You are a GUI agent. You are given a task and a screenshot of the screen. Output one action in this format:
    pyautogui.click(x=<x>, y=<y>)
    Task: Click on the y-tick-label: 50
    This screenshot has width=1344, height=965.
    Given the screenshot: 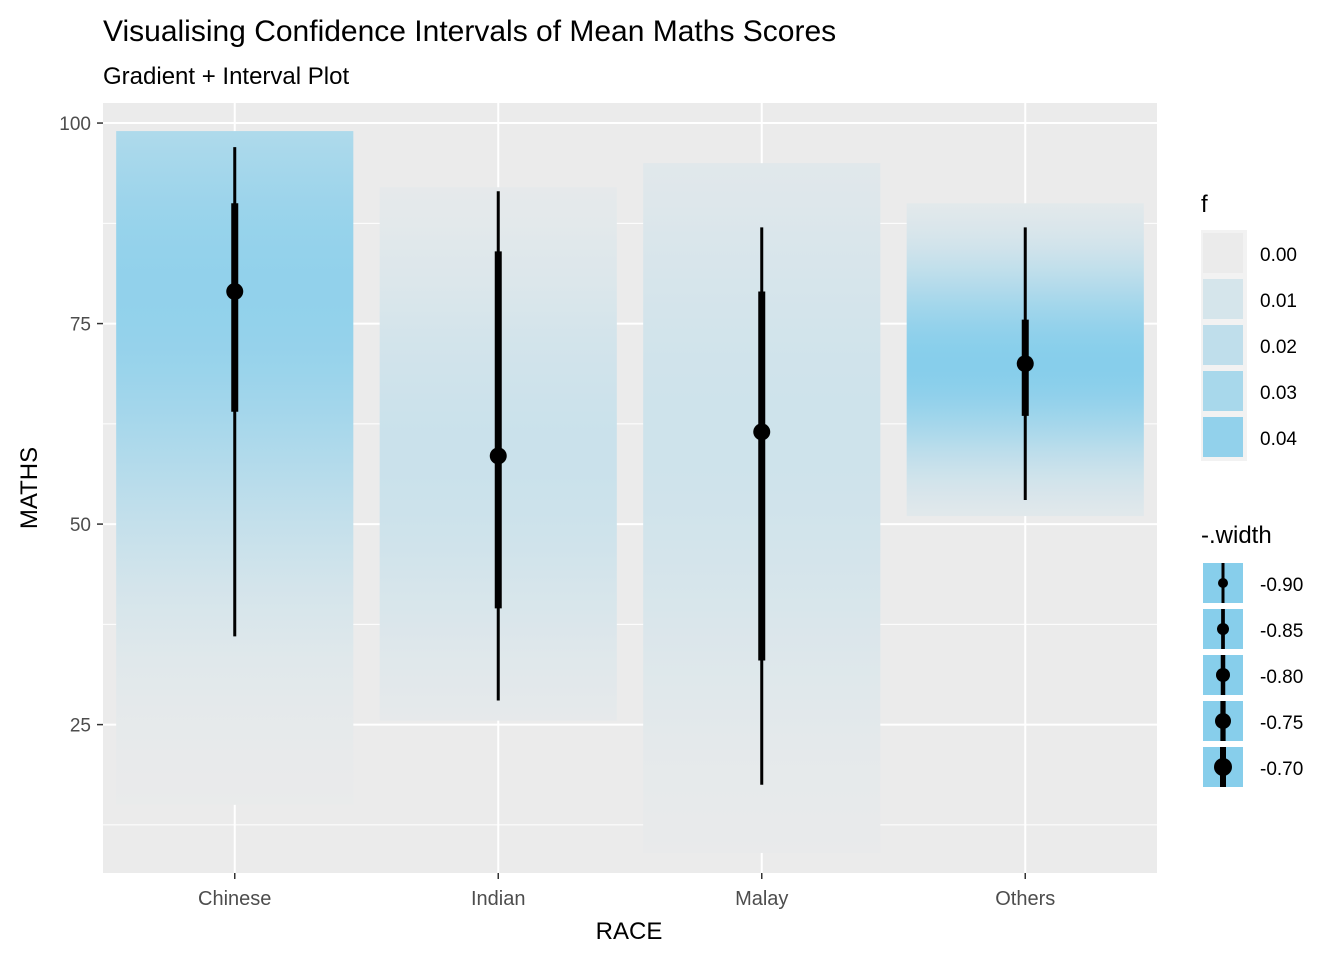 What is the action you would take?
    pyautogui.click(x=80, y=525)
    